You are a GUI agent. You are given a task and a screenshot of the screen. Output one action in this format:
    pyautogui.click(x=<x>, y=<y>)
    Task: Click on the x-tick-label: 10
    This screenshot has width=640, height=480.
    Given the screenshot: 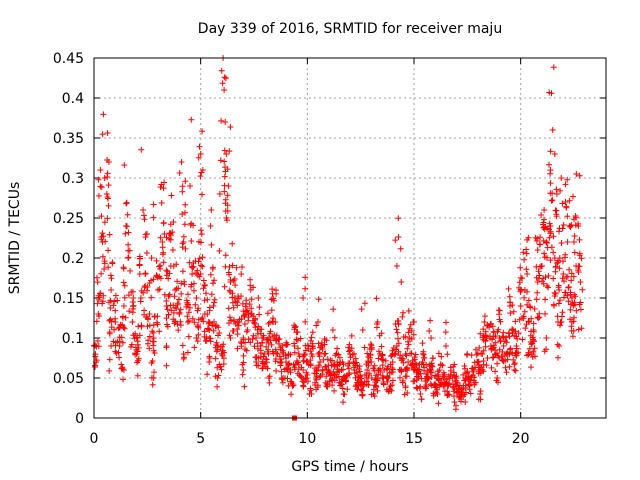 What is the action you would take?
    pyautogui.click(x=307, y=439)
    